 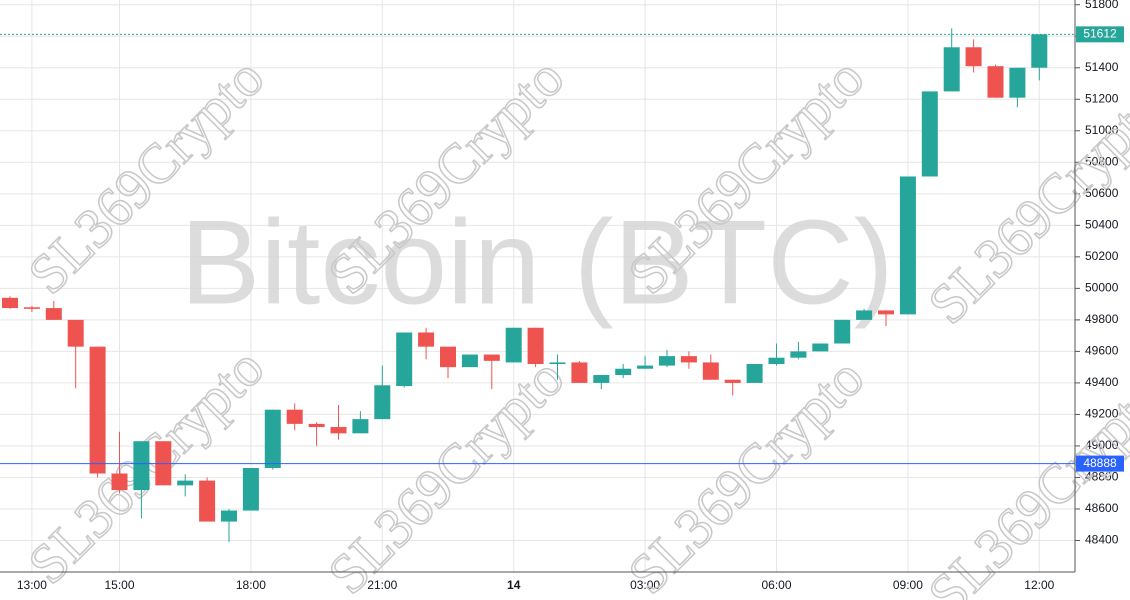 I want to click on x-tick-label: 15:00, so click(x=119, y=585).